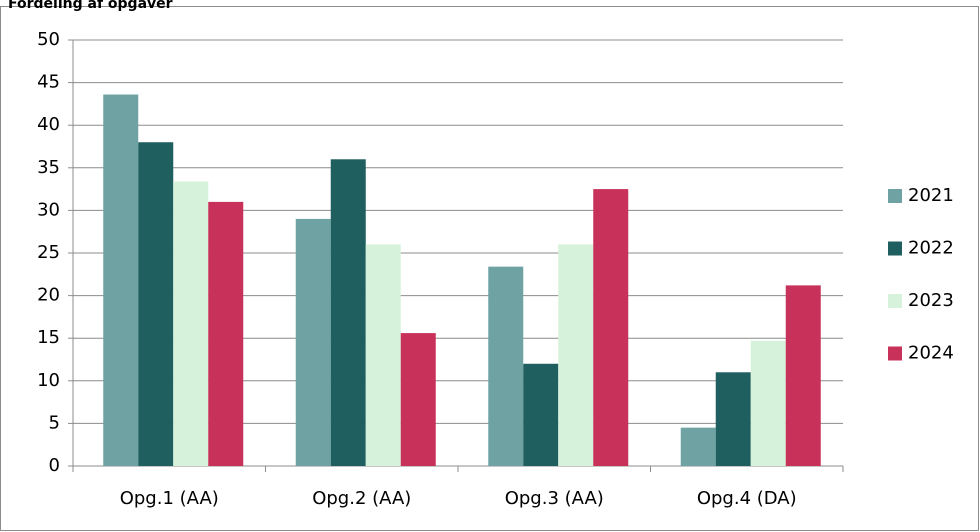 The width and height of the screenshot is (980, 532). Describe the element at coordinates (931, 300) in the screenshot. I see `legend-label: 2023` at that location.